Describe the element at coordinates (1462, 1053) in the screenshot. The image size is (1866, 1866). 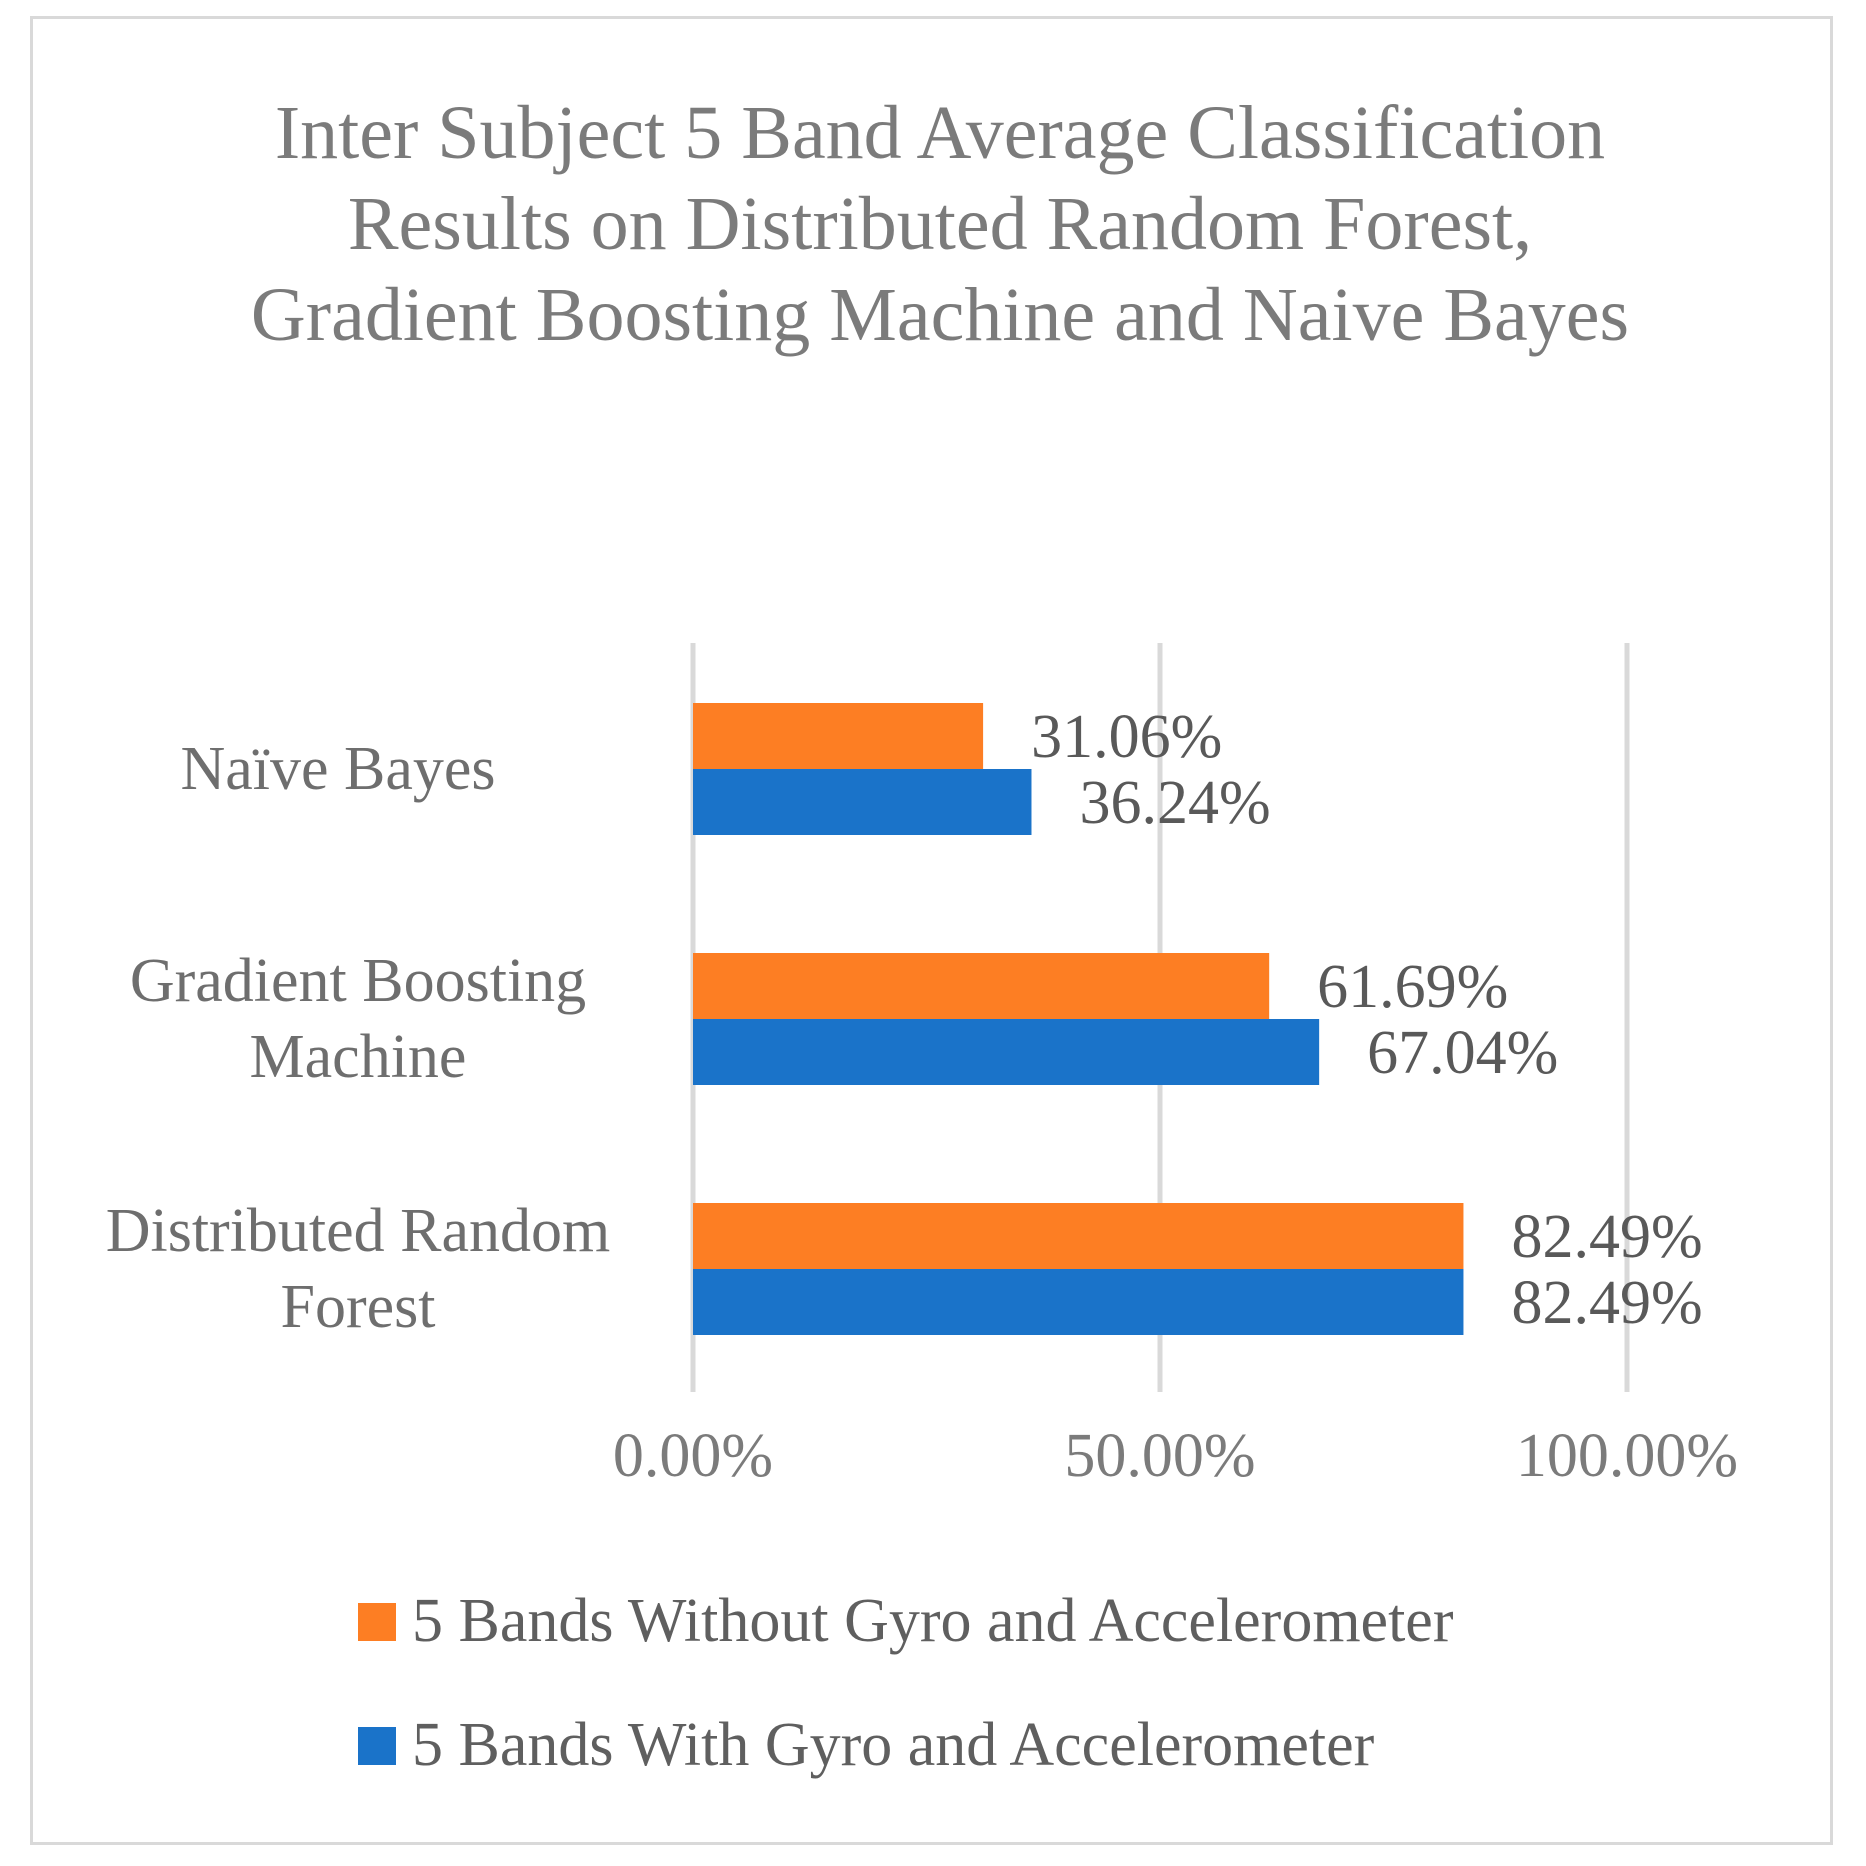
I see `data-label: 67.04%` at that location.